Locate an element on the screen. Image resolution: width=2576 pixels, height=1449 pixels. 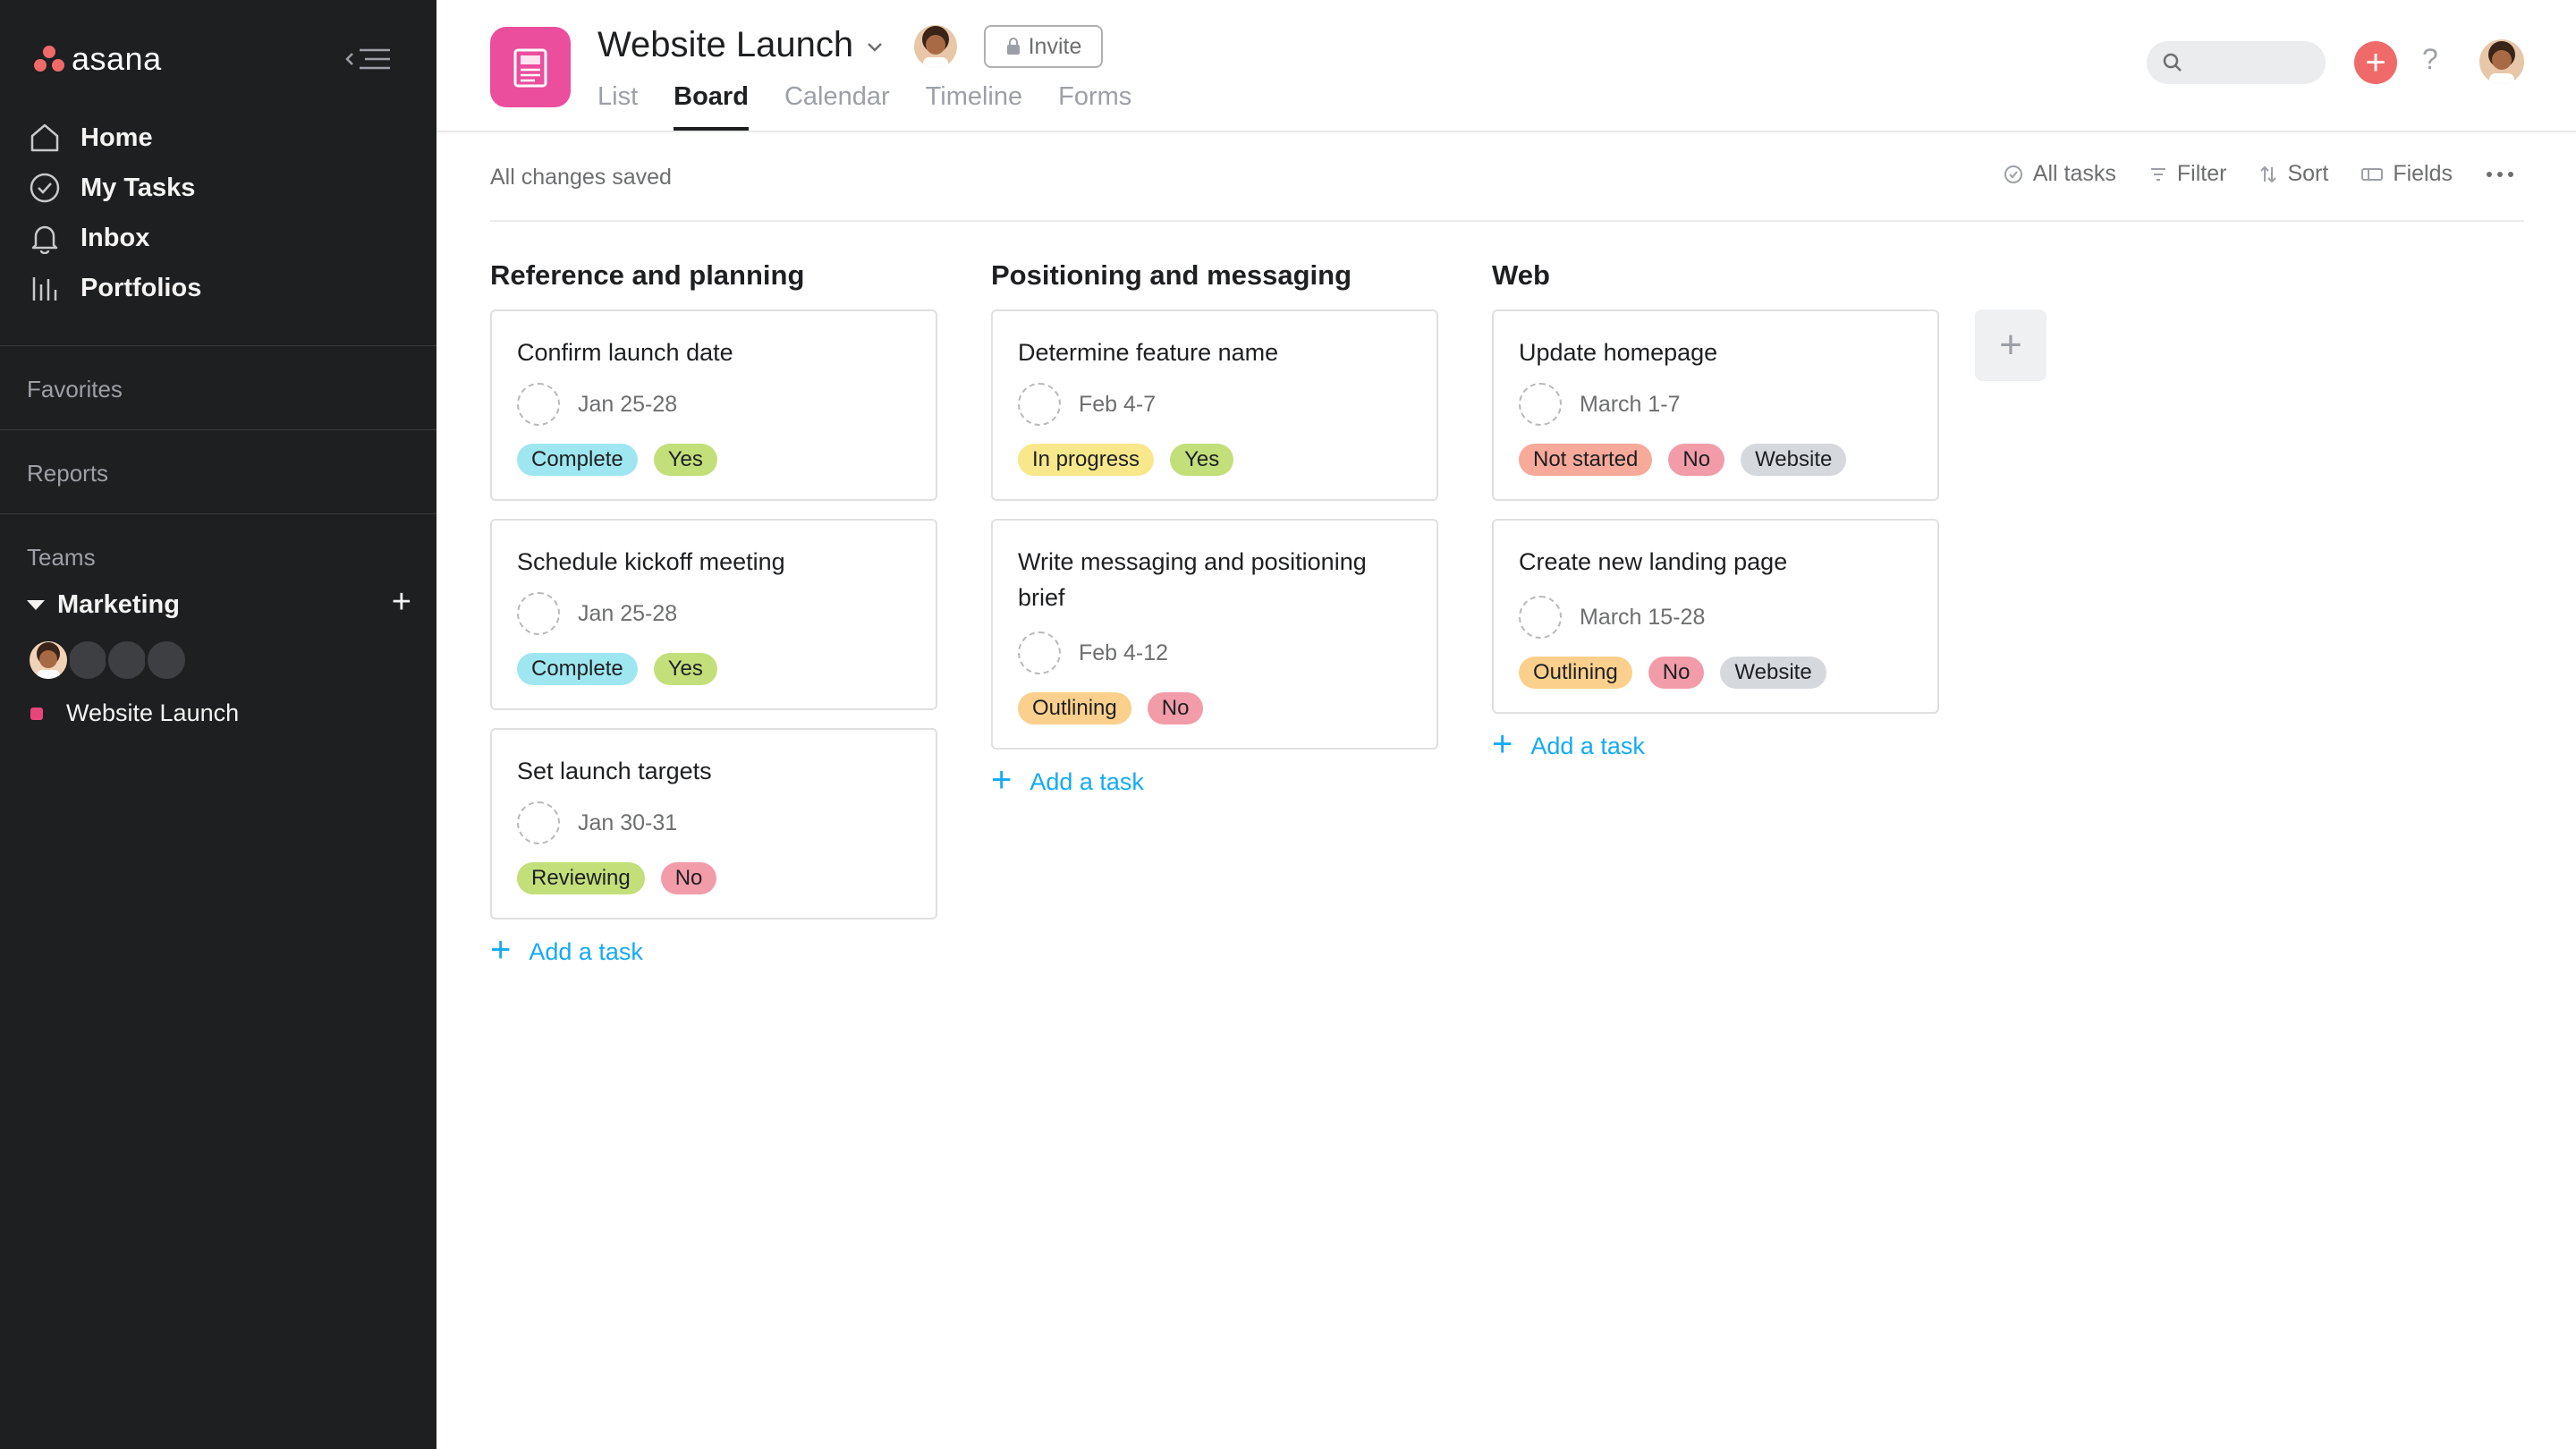
favorites-label: Favorites is located at coordinates (75, 389).